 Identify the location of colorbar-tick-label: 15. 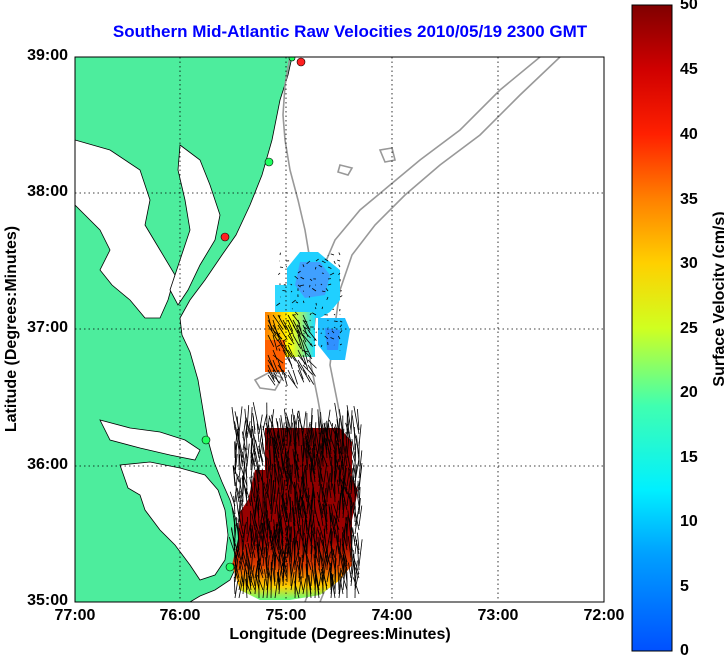
(689, 458).